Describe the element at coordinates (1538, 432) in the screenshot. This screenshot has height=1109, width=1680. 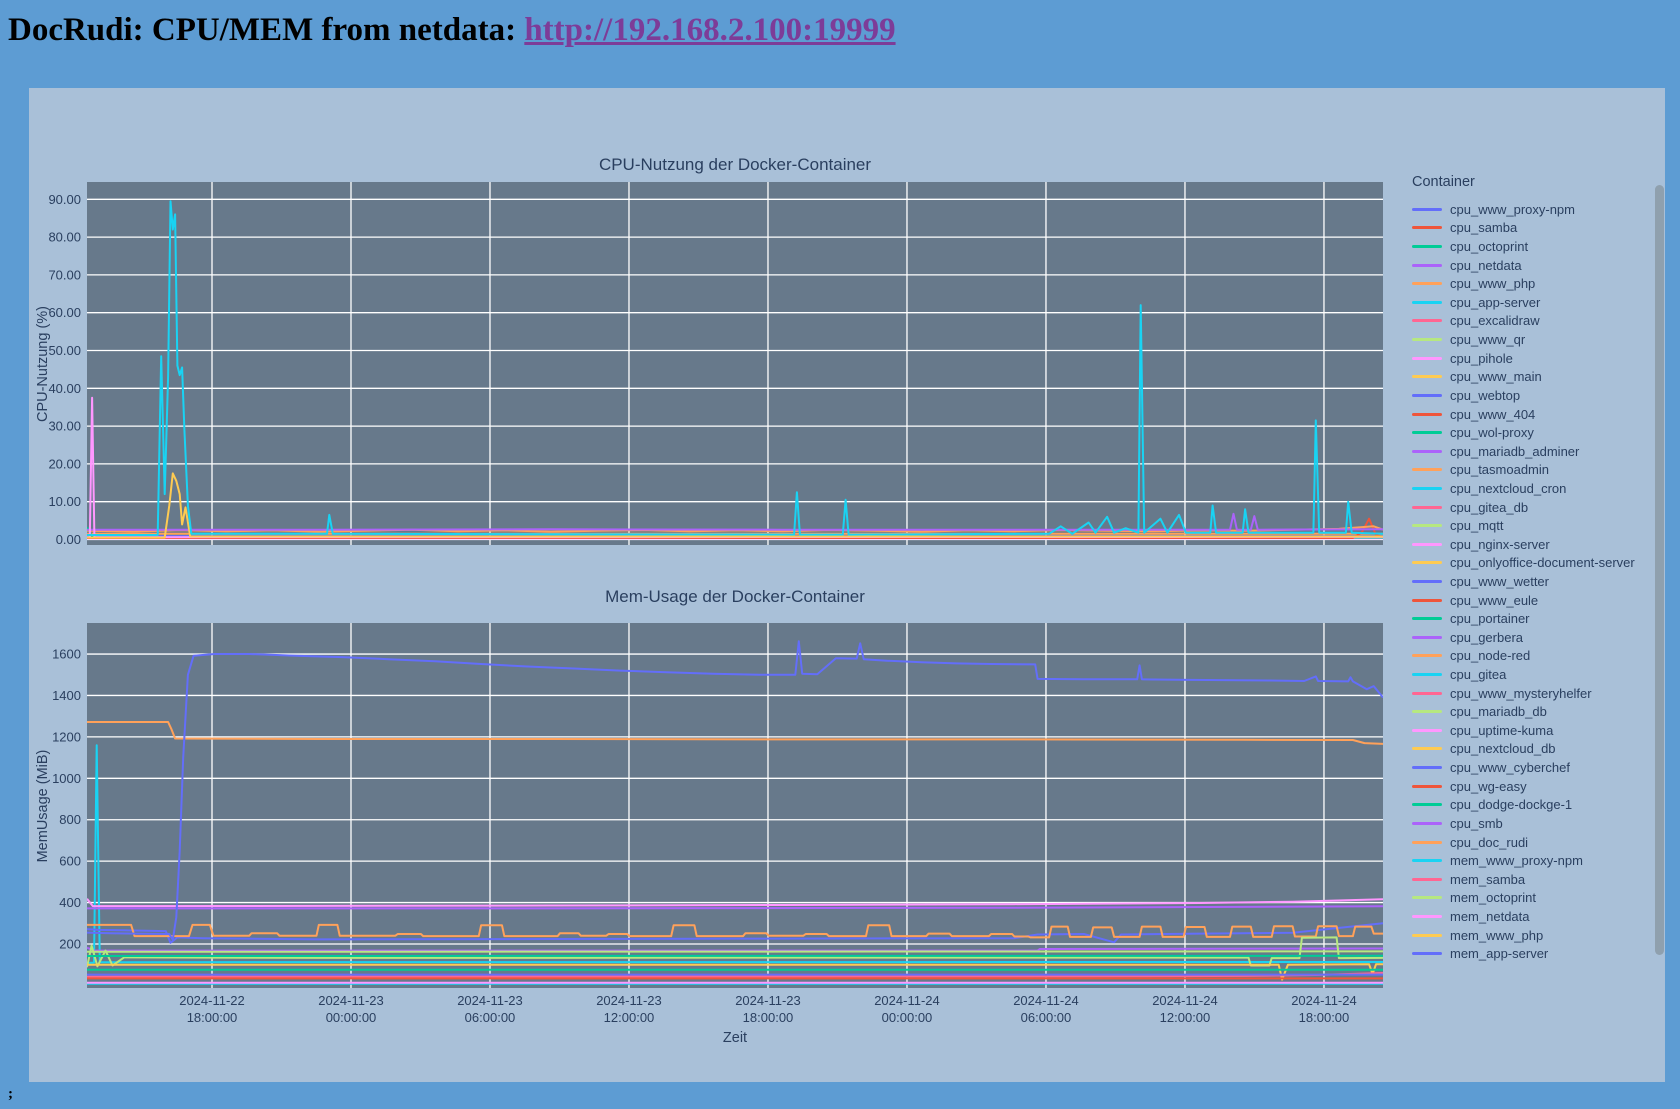
I see `legend-item-cpu_wol-proxy: cpu_wol-proxy` at that location.